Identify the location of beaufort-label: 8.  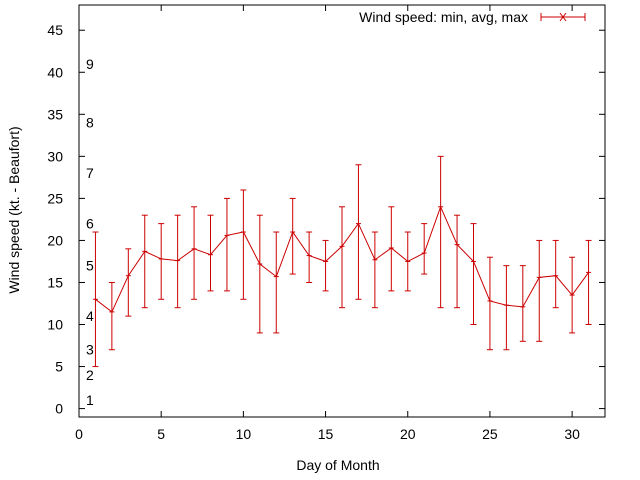
(90, 123).